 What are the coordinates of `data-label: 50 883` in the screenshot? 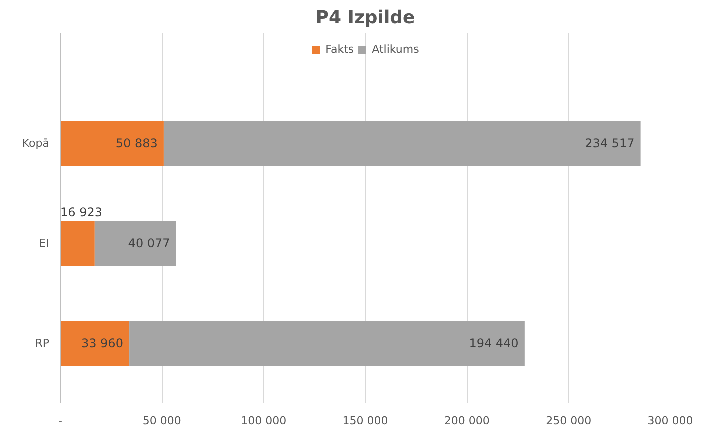 It's located at (137, 143).